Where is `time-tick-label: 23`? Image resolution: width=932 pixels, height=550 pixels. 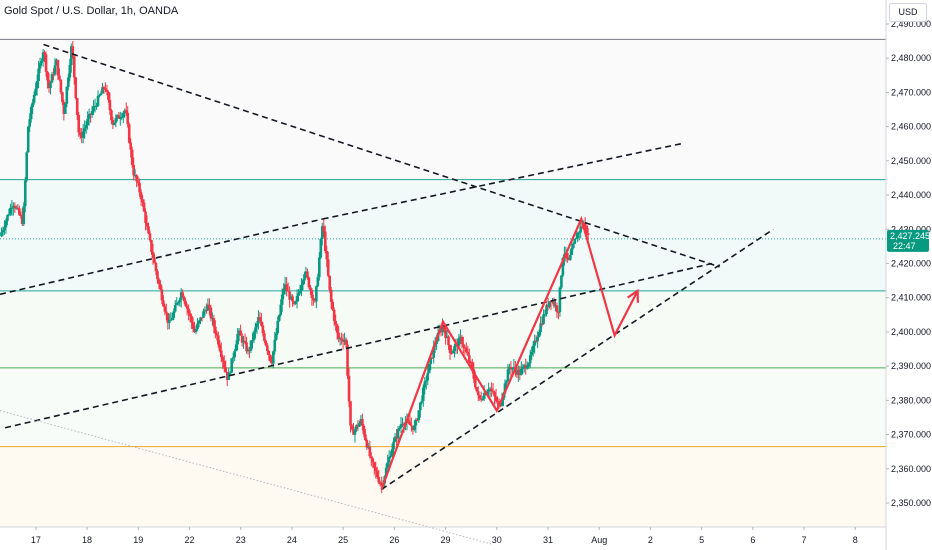
time-tick-label: 23 is located at coordinates (241, 540).